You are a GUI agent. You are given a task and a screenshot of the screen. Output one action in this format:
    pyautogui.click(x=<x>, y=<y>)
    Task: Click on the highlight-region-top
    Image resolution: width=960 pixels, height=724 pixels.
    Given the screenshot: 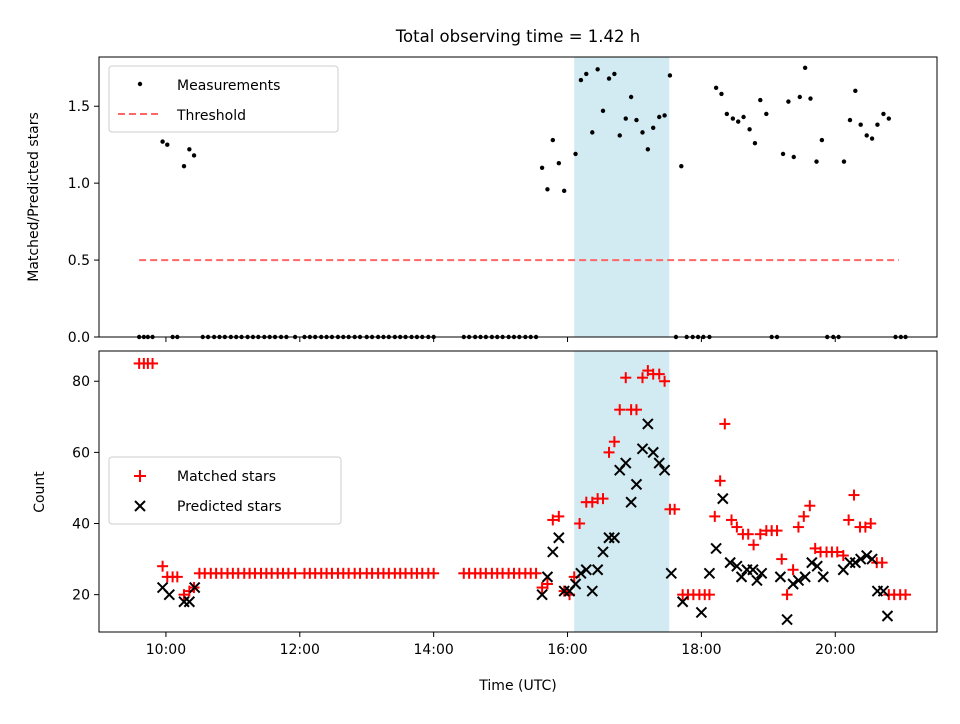 What is the action you would take?
    pyautogui.click(x=622, y=197)
    